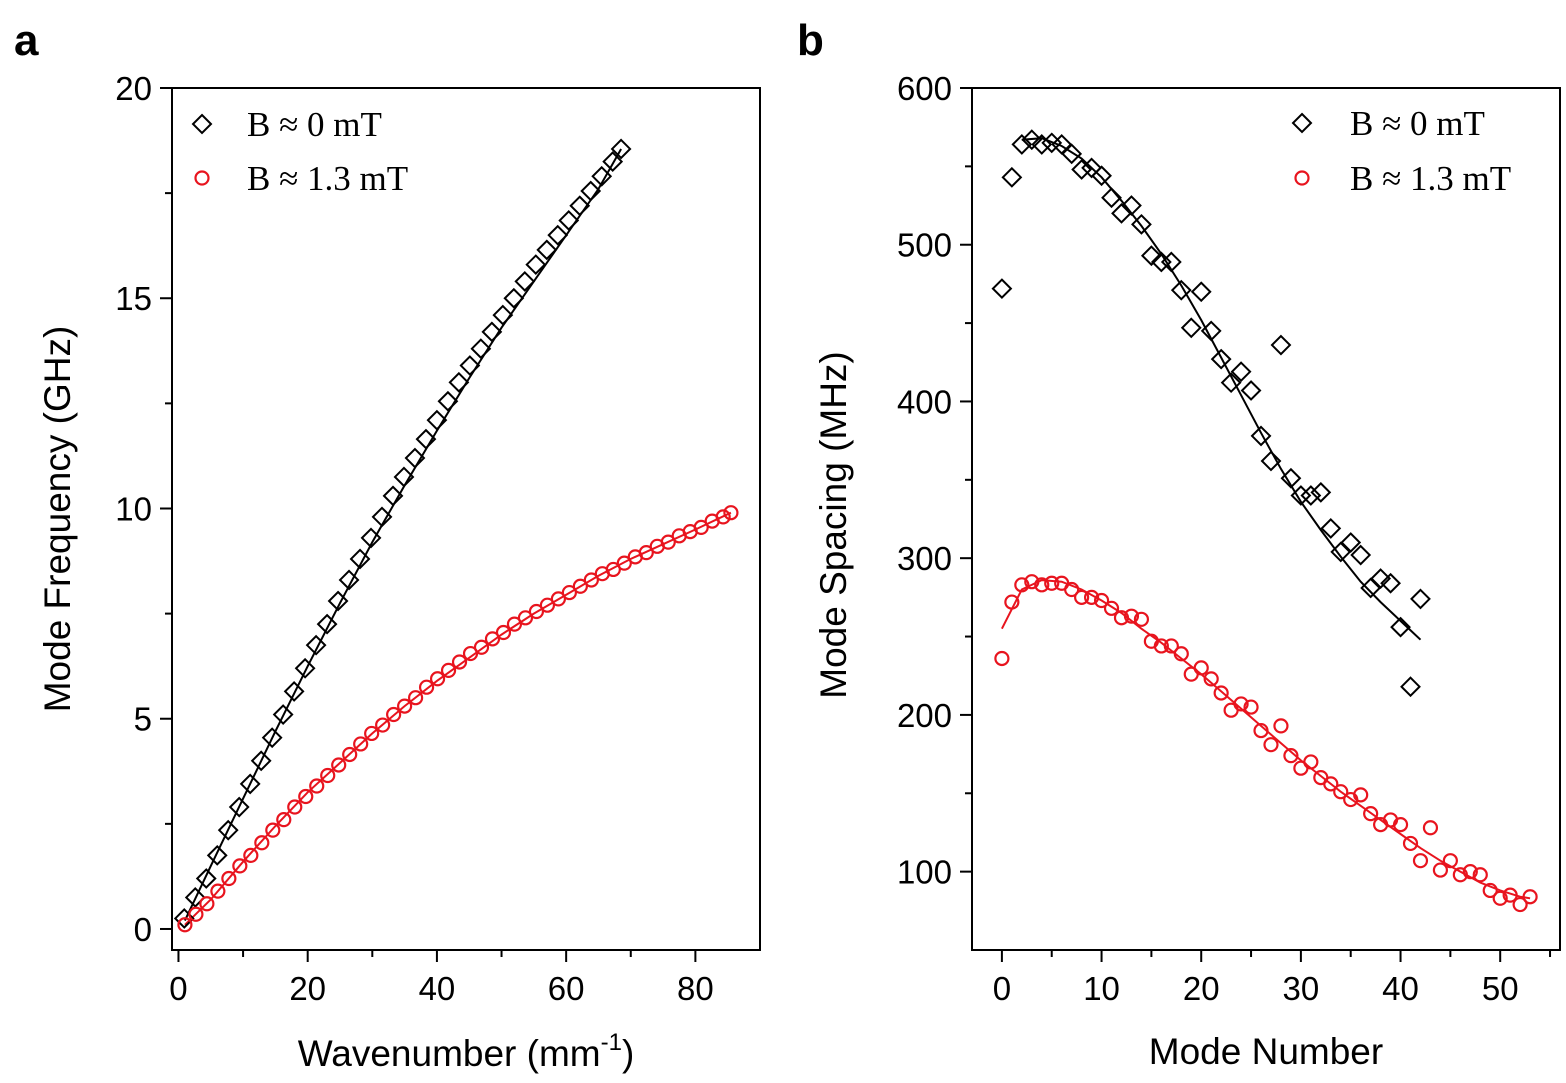 The width and height of the screenshot is (1566, 1083). What do you see at coordinates (133, 88) in the screenshot?
I see `panel-a-ytick-label: 20` at bounding box center [133, 88].